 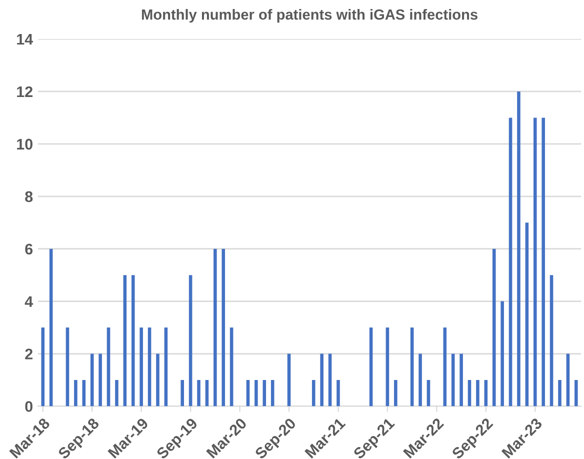 What do you see at coordinates (28, 406) in the screenshot?
I see `y-tick-label: 0` at bounding box center [28, 406].